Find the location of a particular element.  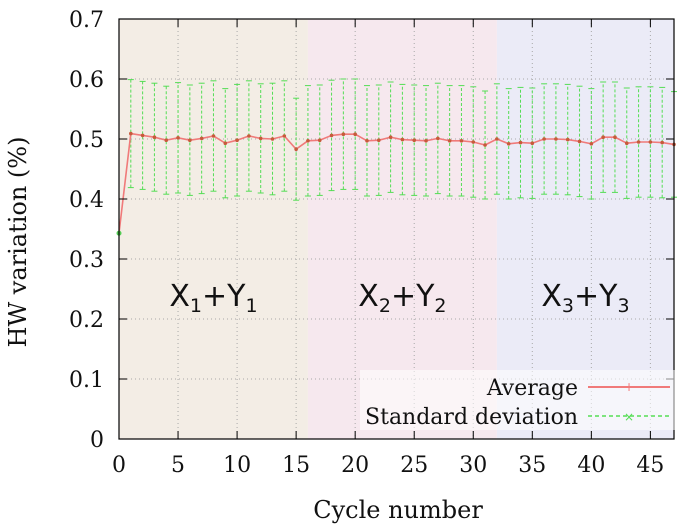

region-label-1: X1+Y1 is located at coordinates (213, 298).